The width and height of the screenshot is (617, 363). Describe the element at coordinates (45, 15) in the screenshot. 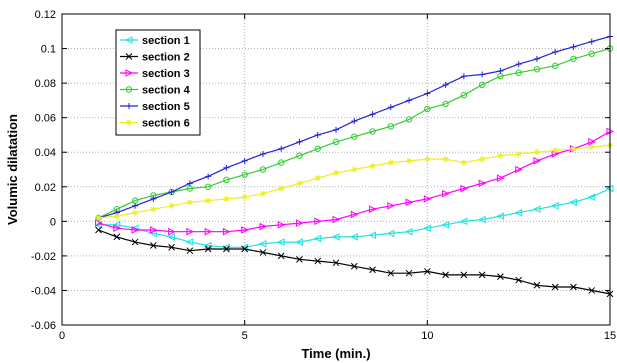

I see `y-tick-label: 0.12` at that location.